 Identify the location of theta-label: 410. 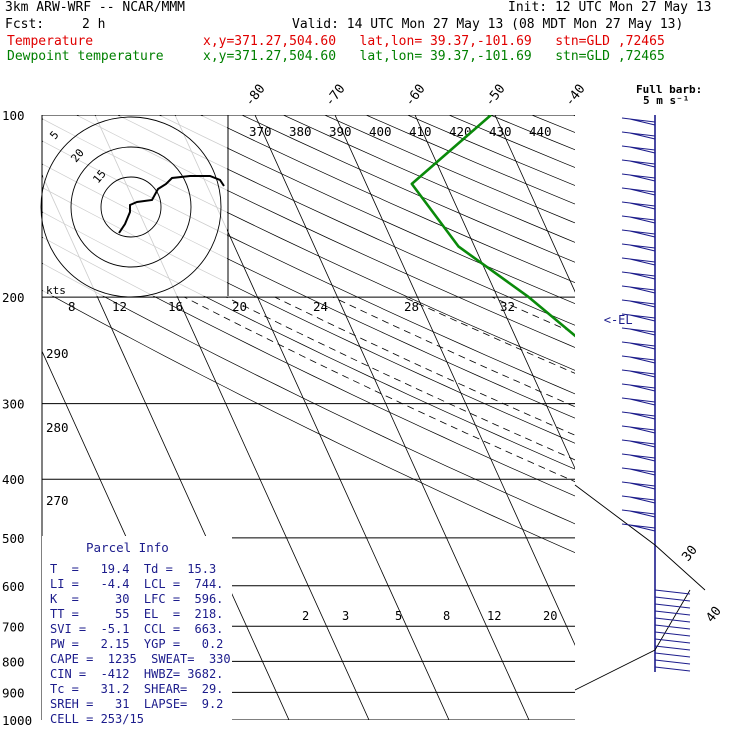
(420, 131).